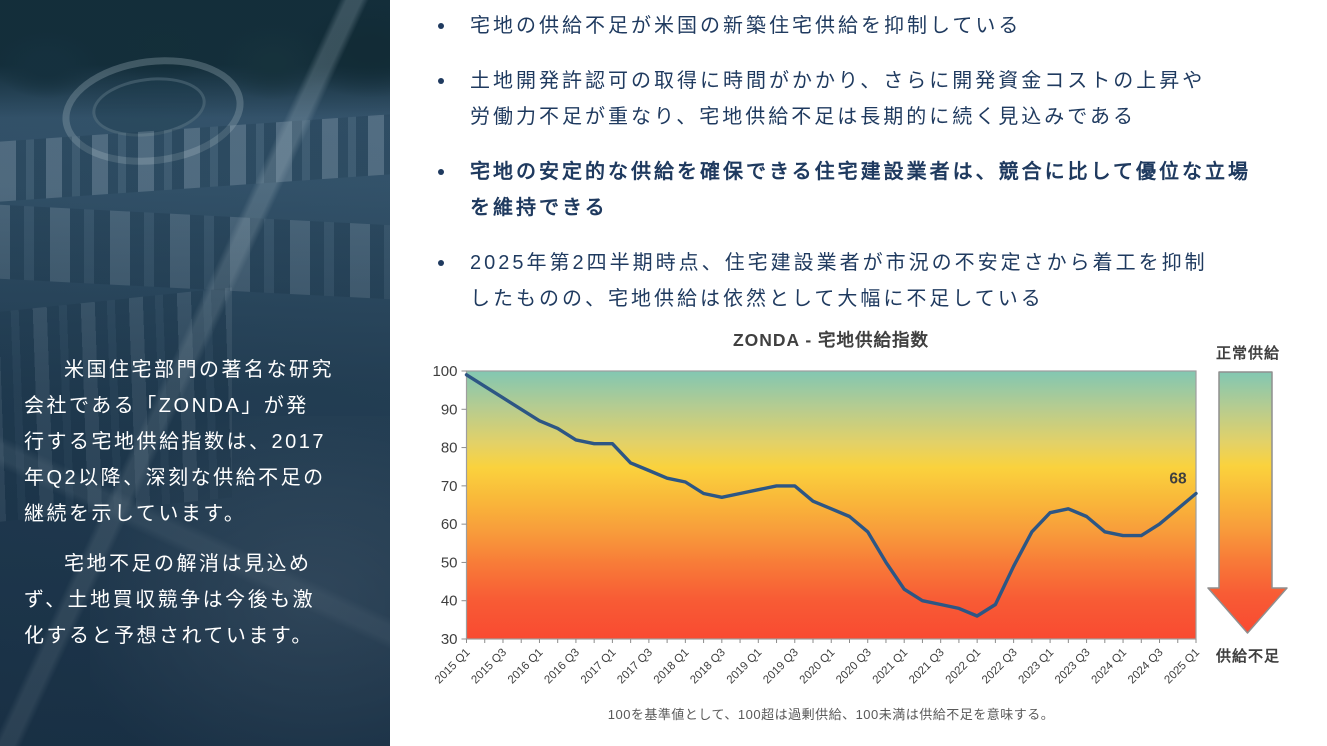 Image resolution: width=1327 pixels, height=746 pixels. I want to click on x-axis-label: 2023 Q1, so click(1037, 667).